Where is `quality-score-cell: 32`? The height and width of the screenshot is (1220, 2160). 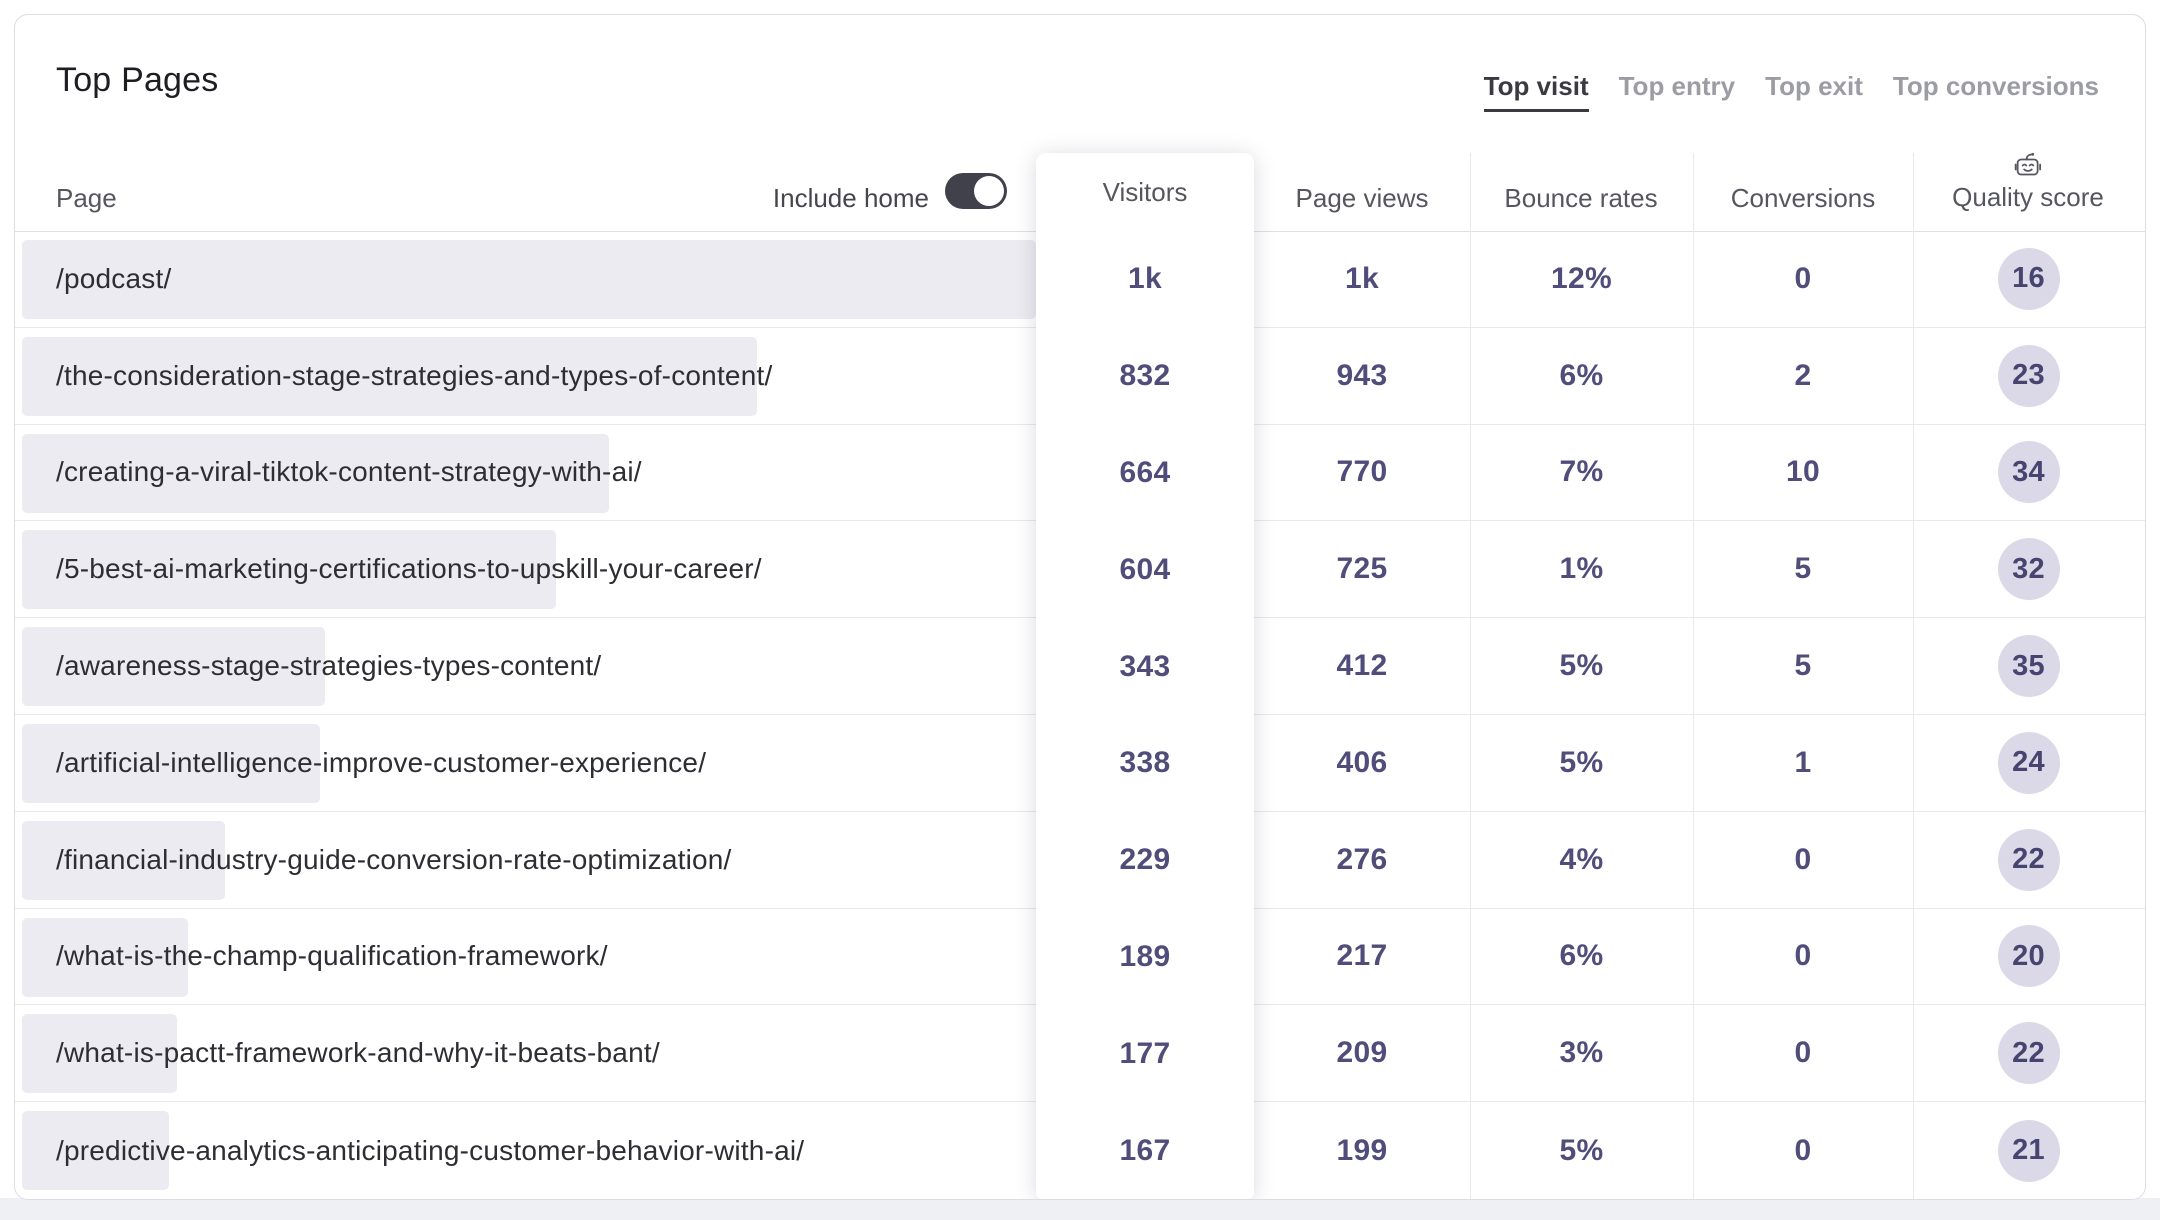
quality-score-cell: 32 is located at coordinates (2028, 569).